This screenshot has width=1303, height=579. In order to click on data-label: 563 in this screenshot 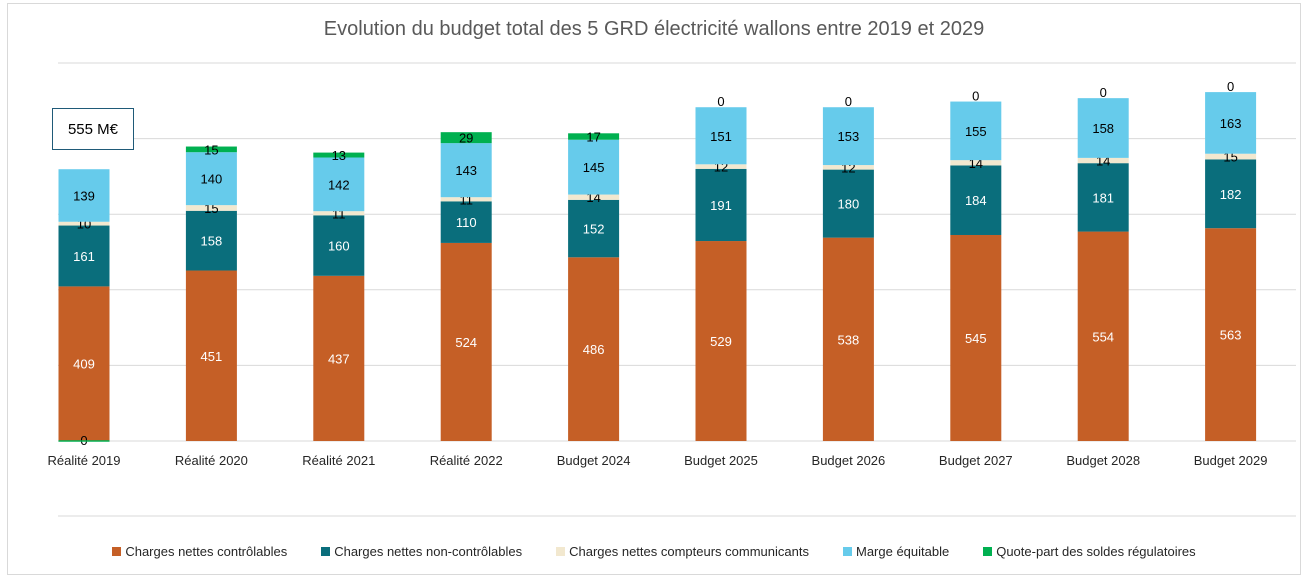, I will do `click(1231, 335)`.